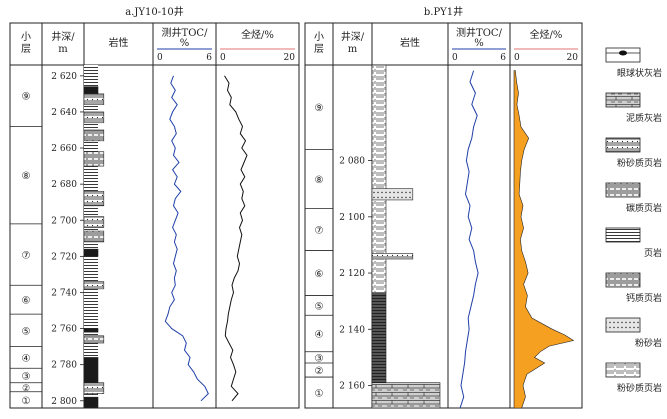 The image size is (667, 419). What do you see at coordinates (352, 274) in the screenshot?
I see `depth-tick-label: 2 120` at bounding box center [352, 274].